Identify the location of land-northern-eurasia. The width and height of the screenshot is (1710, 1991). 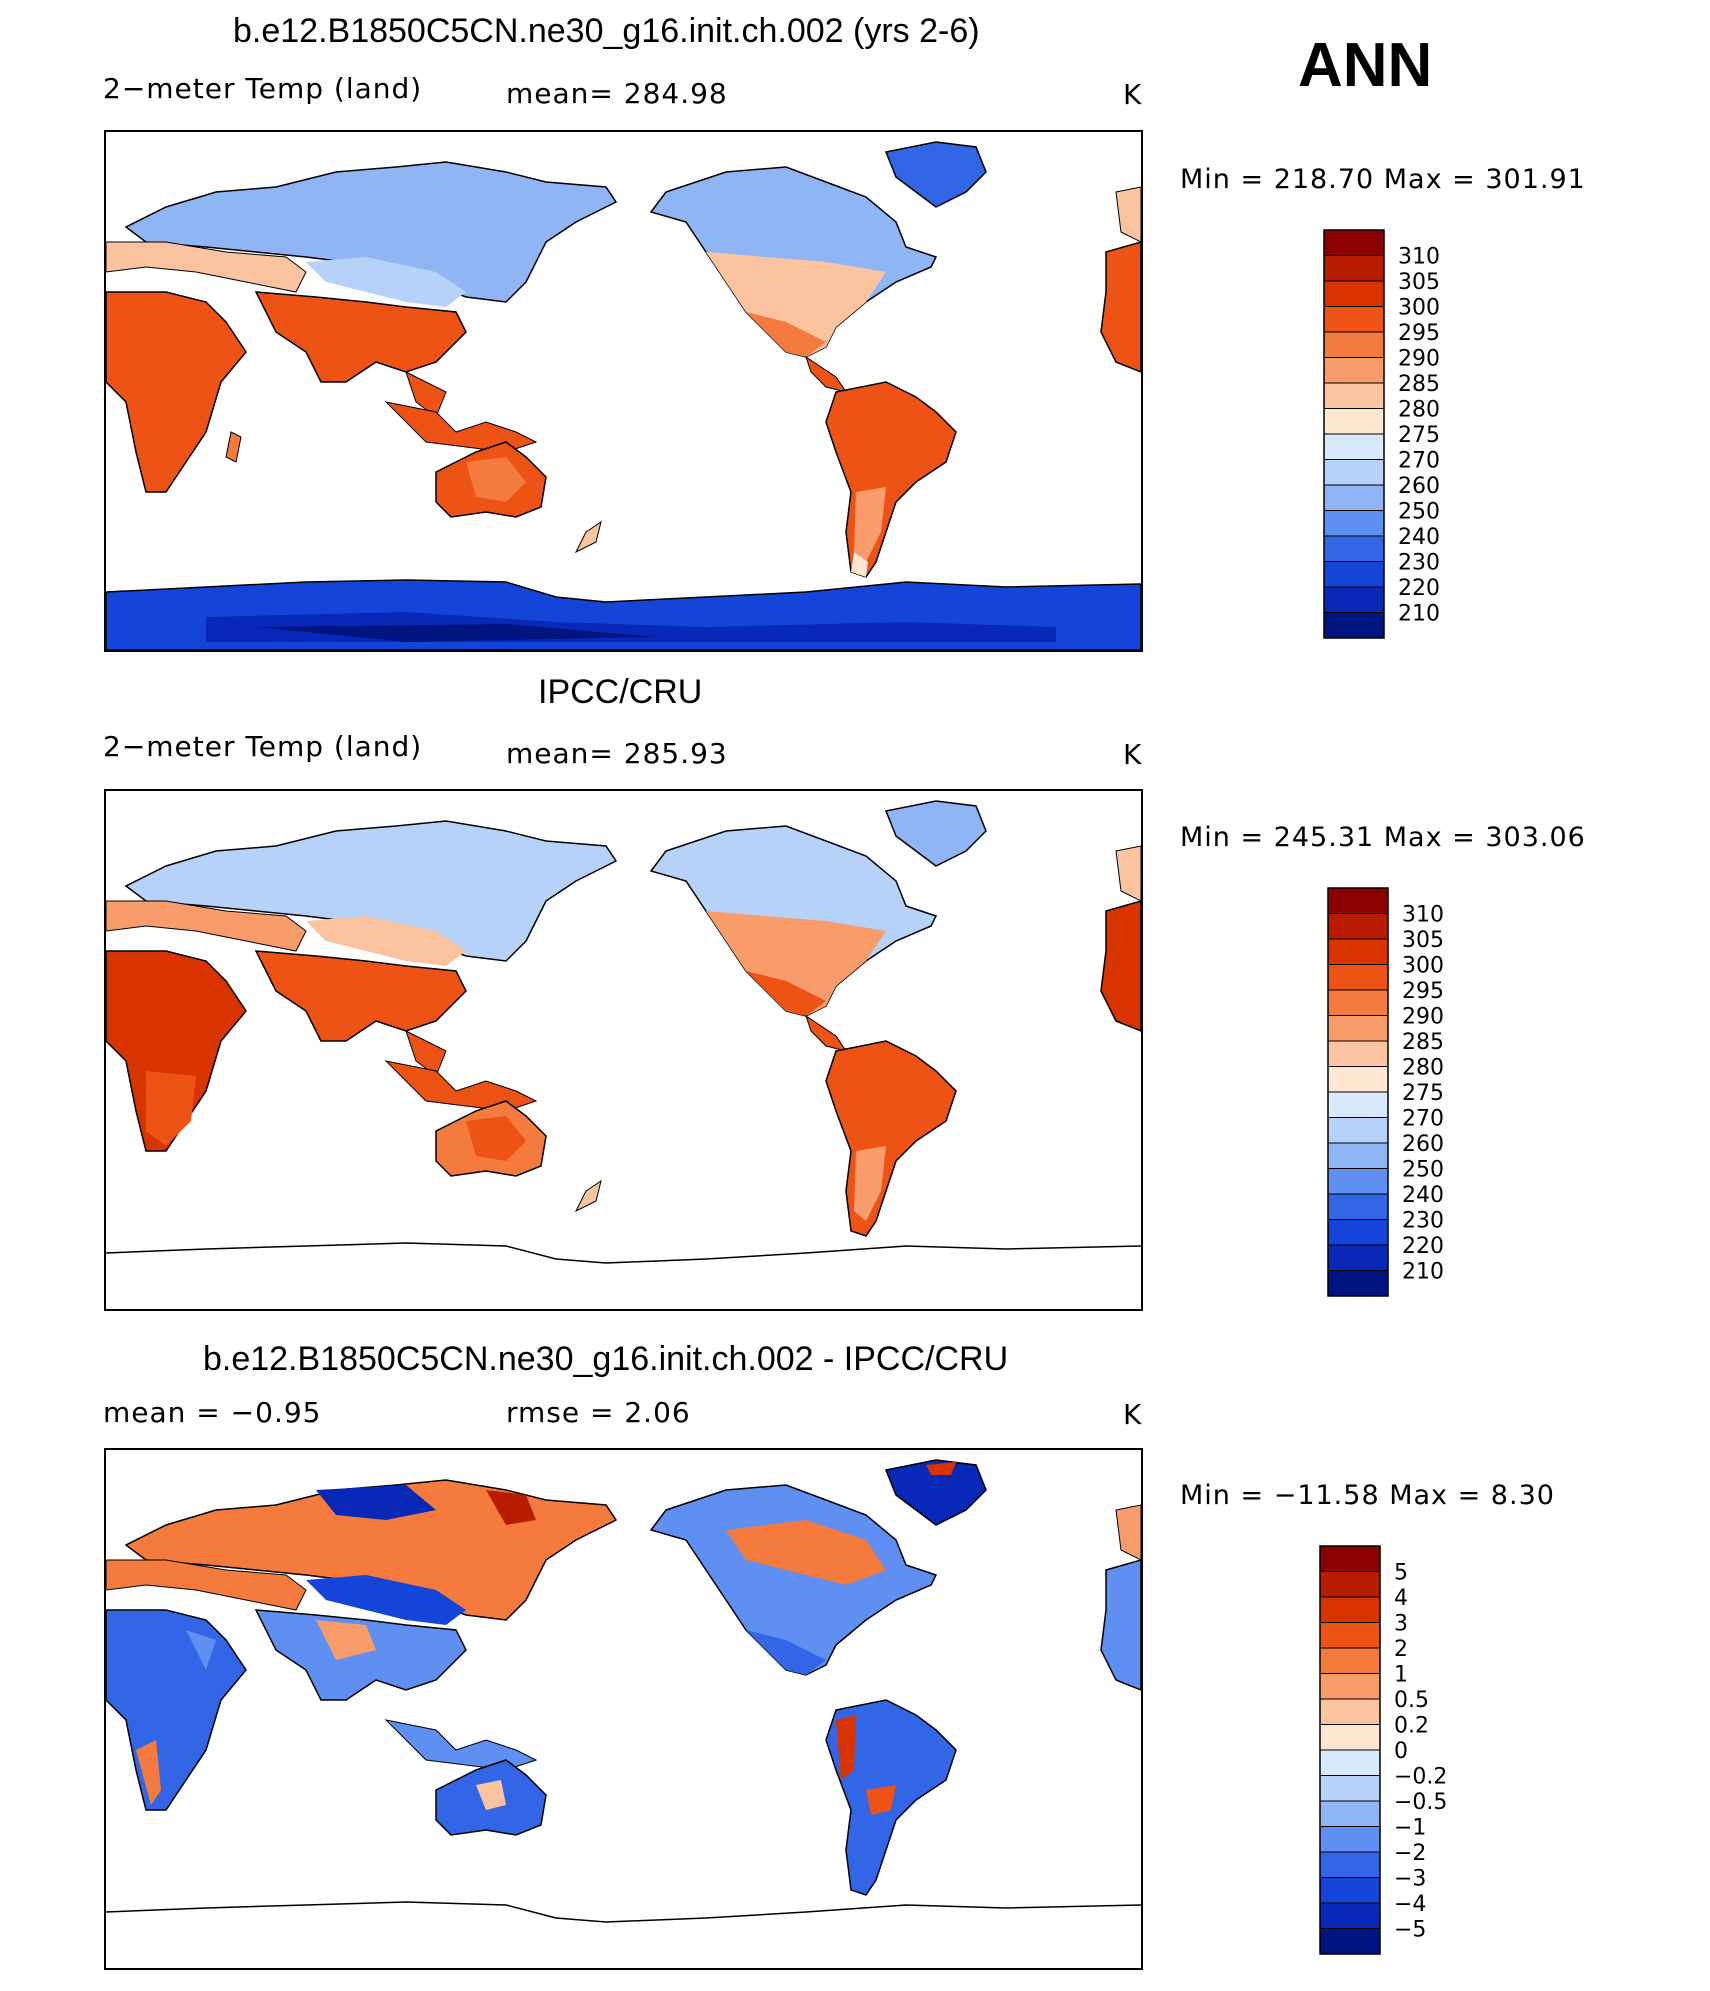
(362, 893).